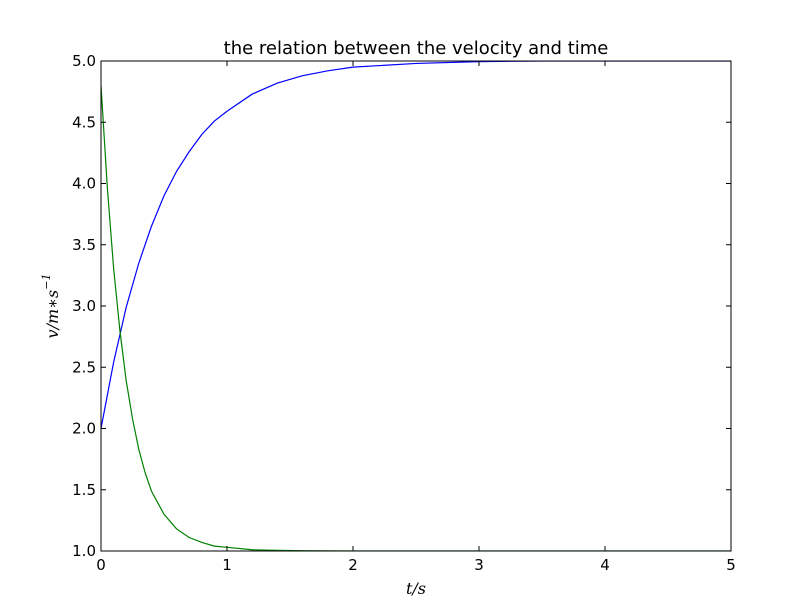  I want to click on y-tick-label: 4.0, so click(84, 184).